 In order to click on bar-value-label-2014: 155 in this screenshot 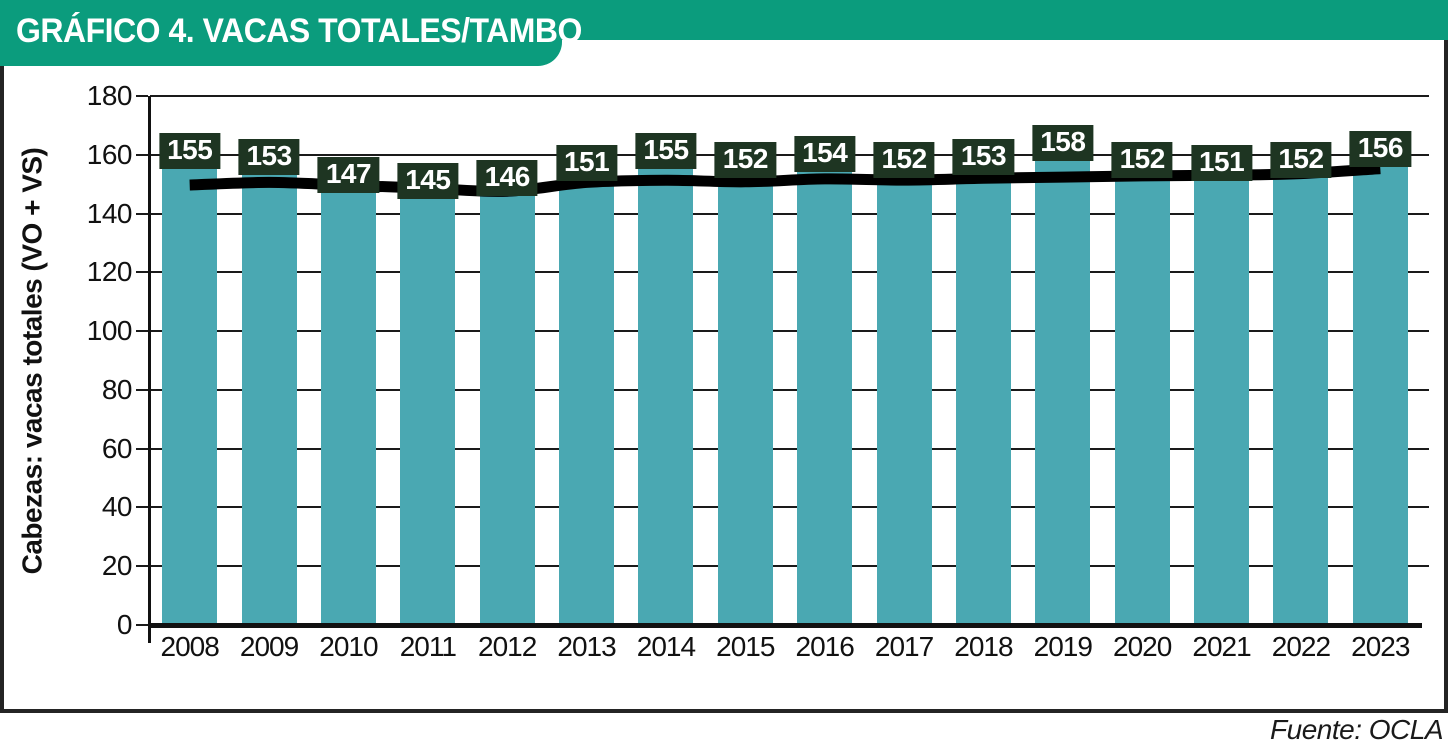, I will do `click(666, 151)`.